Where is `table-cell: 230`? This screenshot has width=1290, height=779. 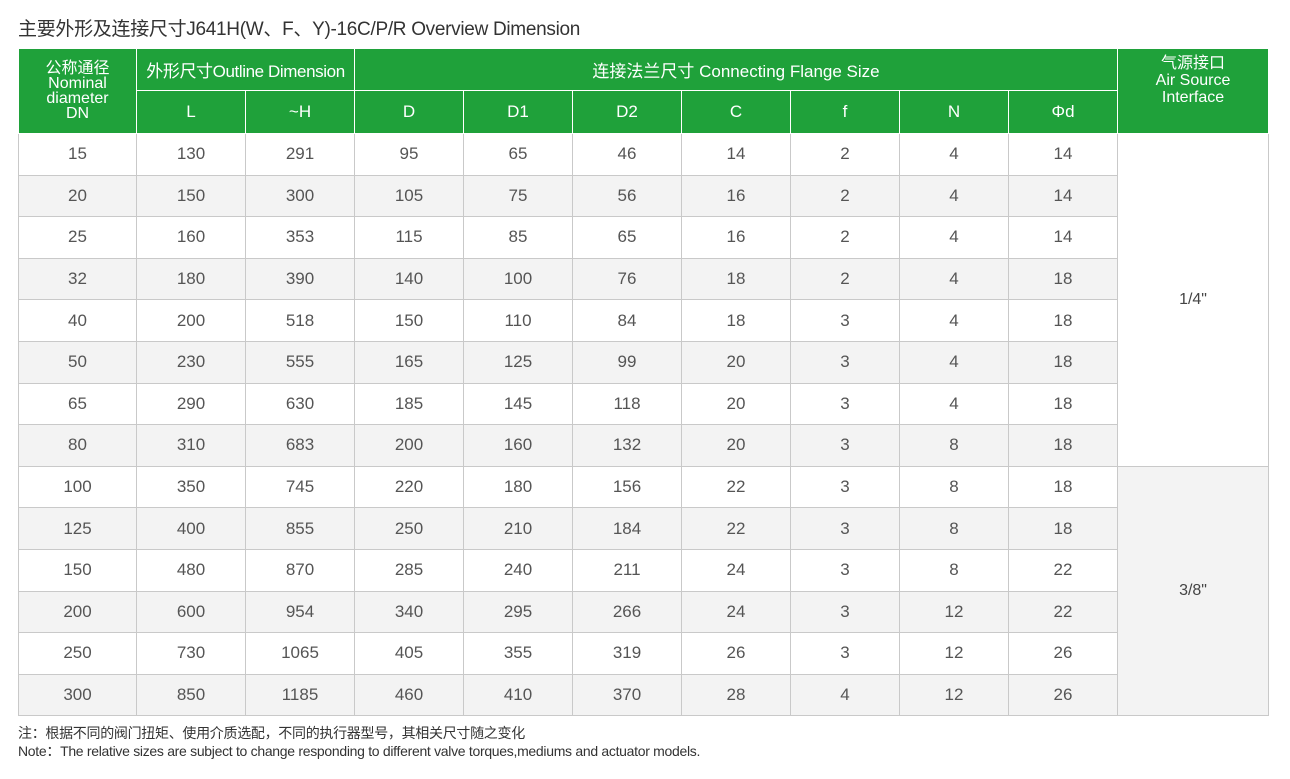 table-cell: 230 is located at coordinates (191, 362).